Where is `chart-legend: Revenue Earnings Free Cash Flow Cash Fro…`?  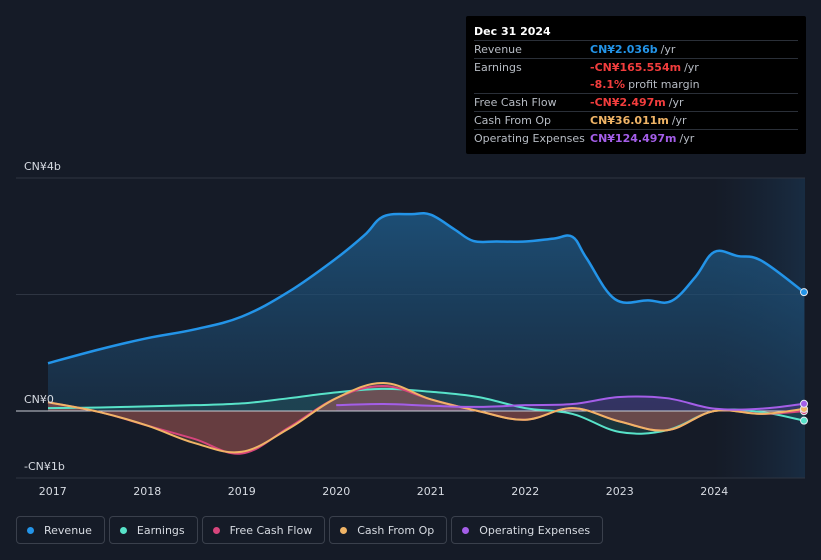
chart-legend: Revenue Earnings Free Cash Flow Cash Fro… is located at coordinates (310, 530).